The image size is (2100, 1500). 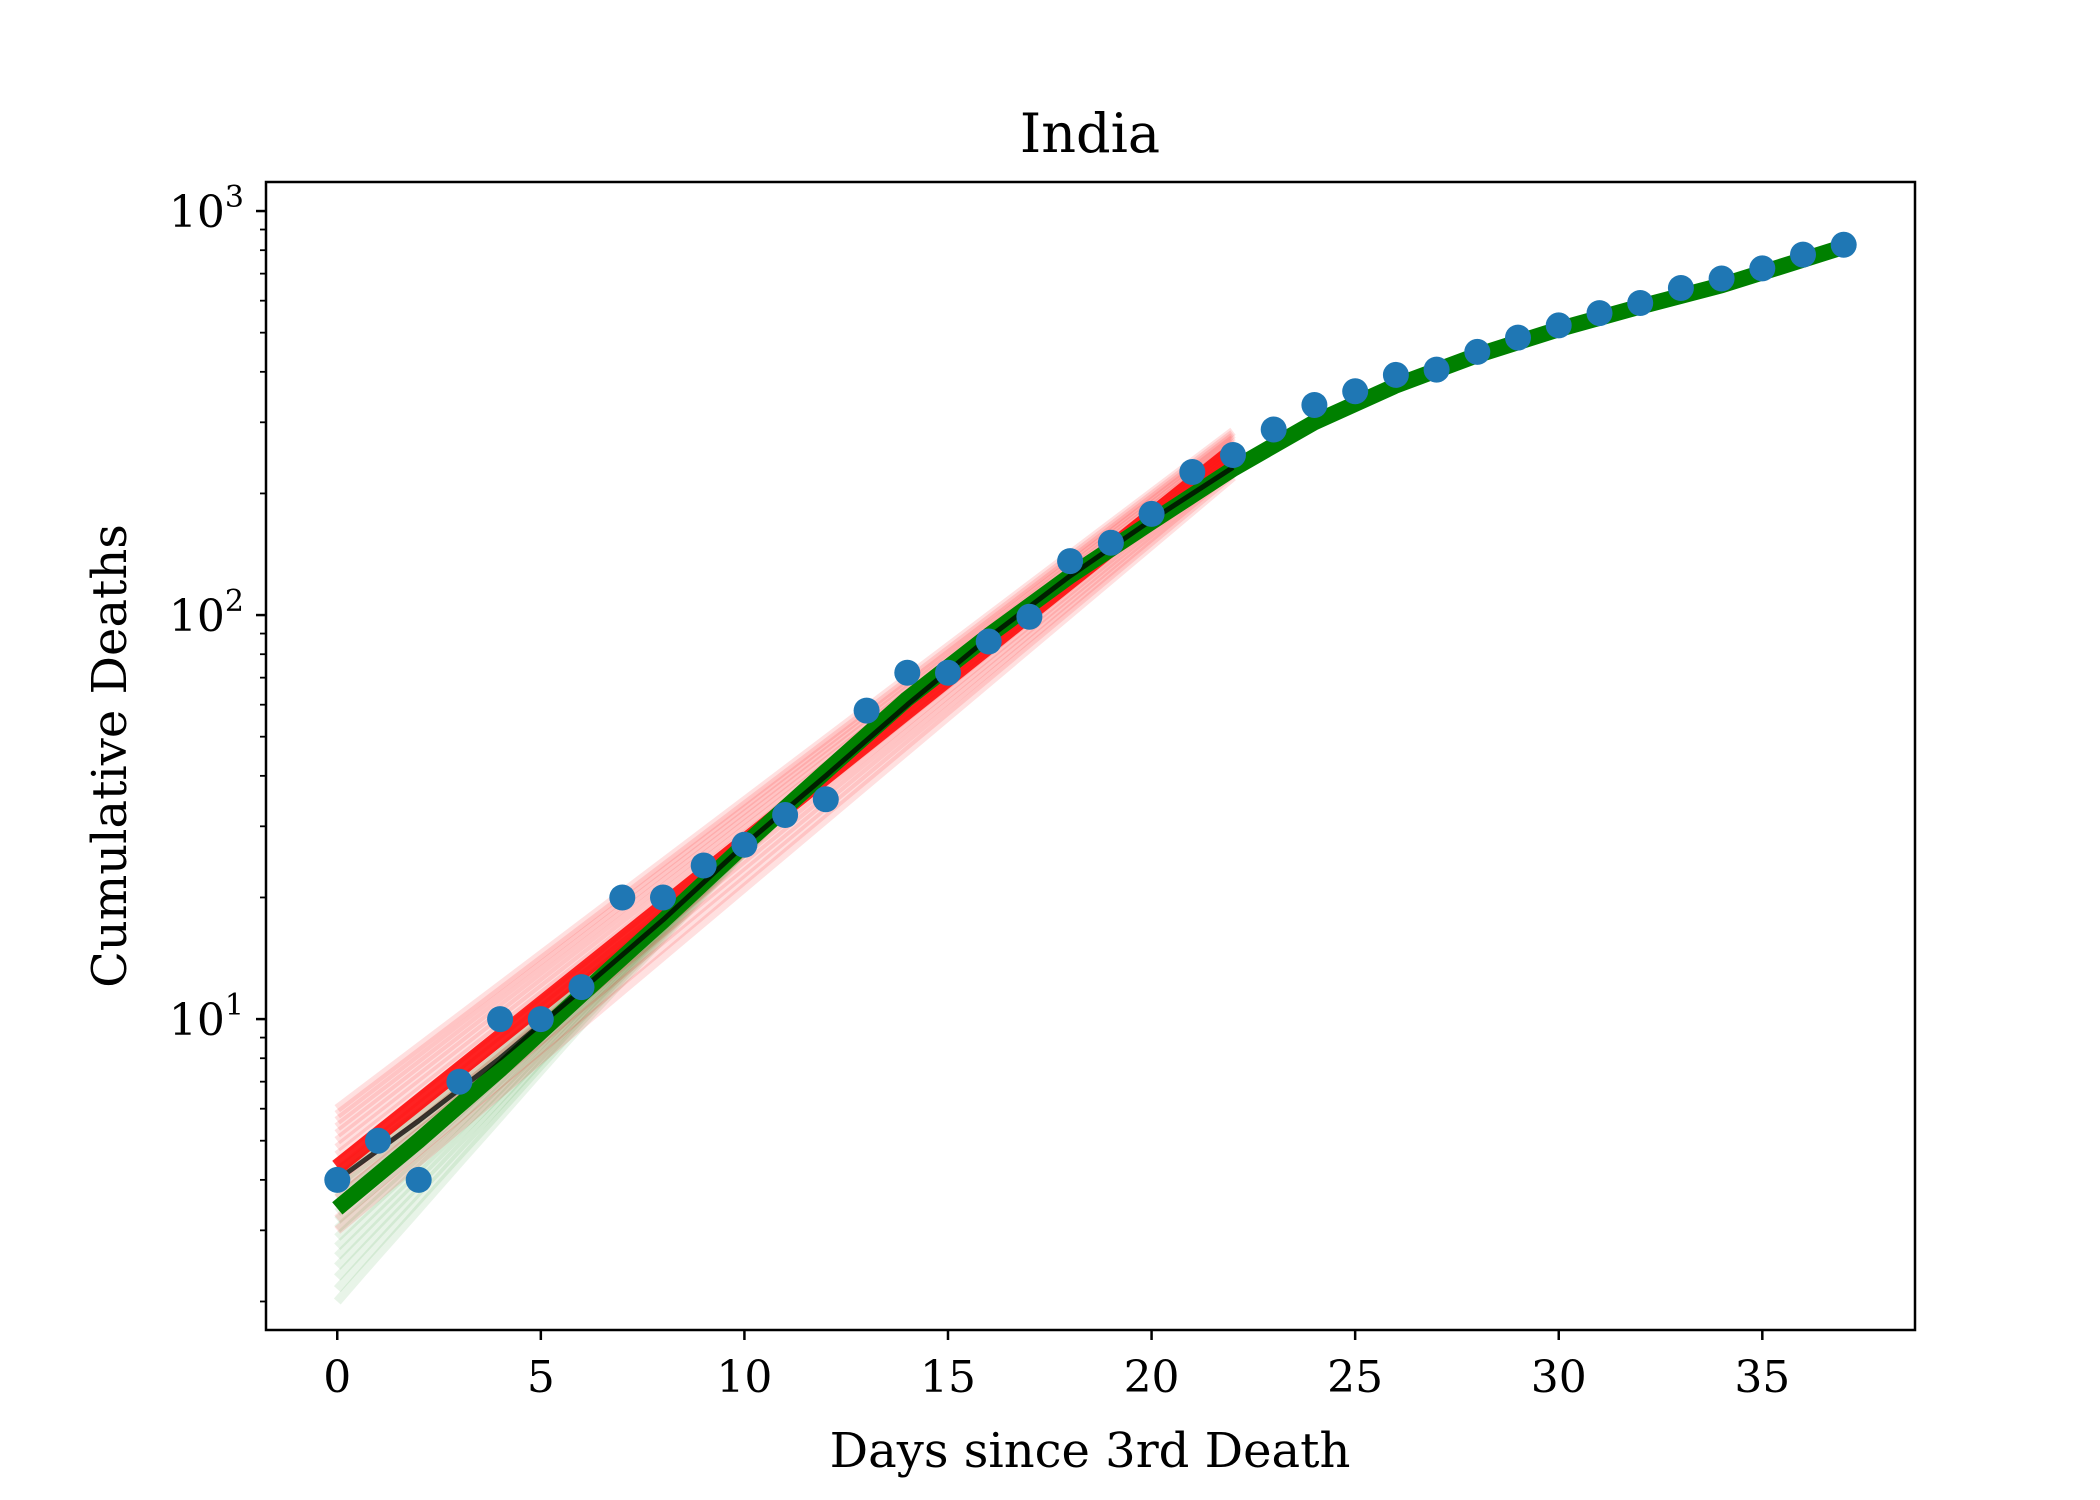 I want to click on y-tick-label: 10², so click(x=206, y=613).